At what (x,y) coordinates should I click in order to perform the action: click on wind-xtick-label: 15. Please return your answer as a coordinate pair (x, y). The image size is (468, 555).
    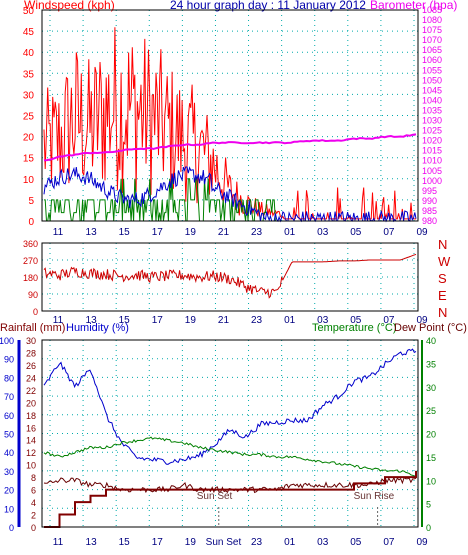
    Looking at the image, I should click on (125, 232).